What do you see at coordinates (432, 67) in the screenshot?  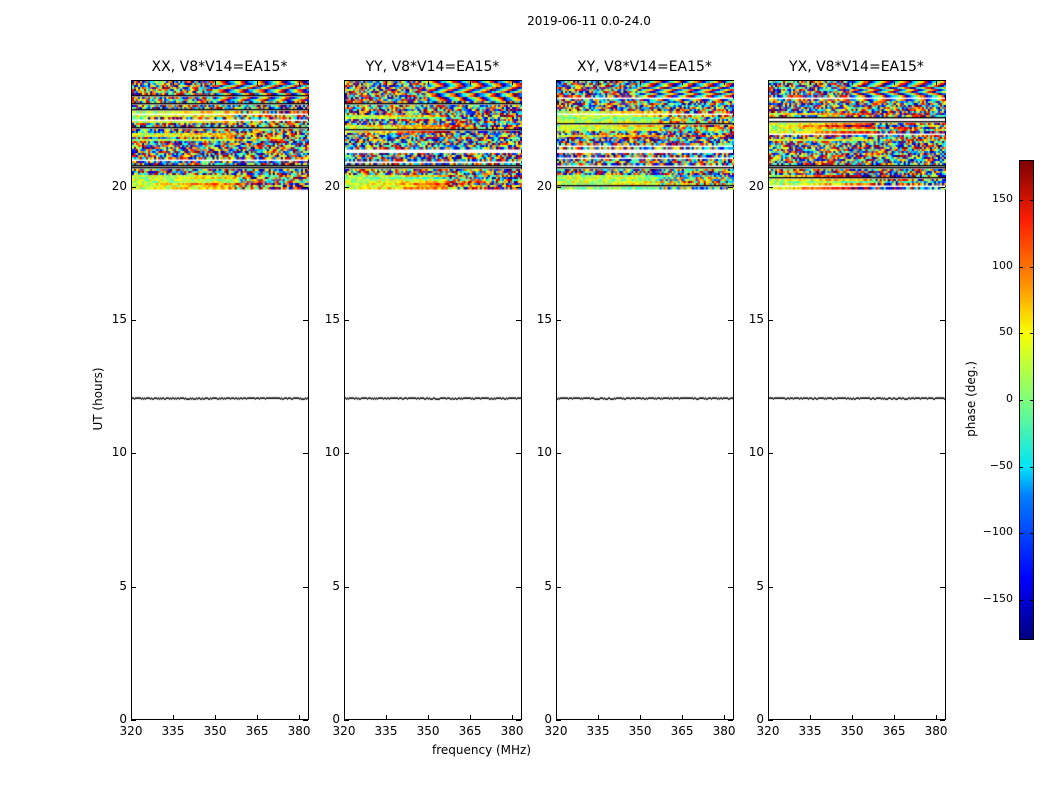 I see `panel-title: YY, V8*V14=EA15*` at bounding box center [432, 67].